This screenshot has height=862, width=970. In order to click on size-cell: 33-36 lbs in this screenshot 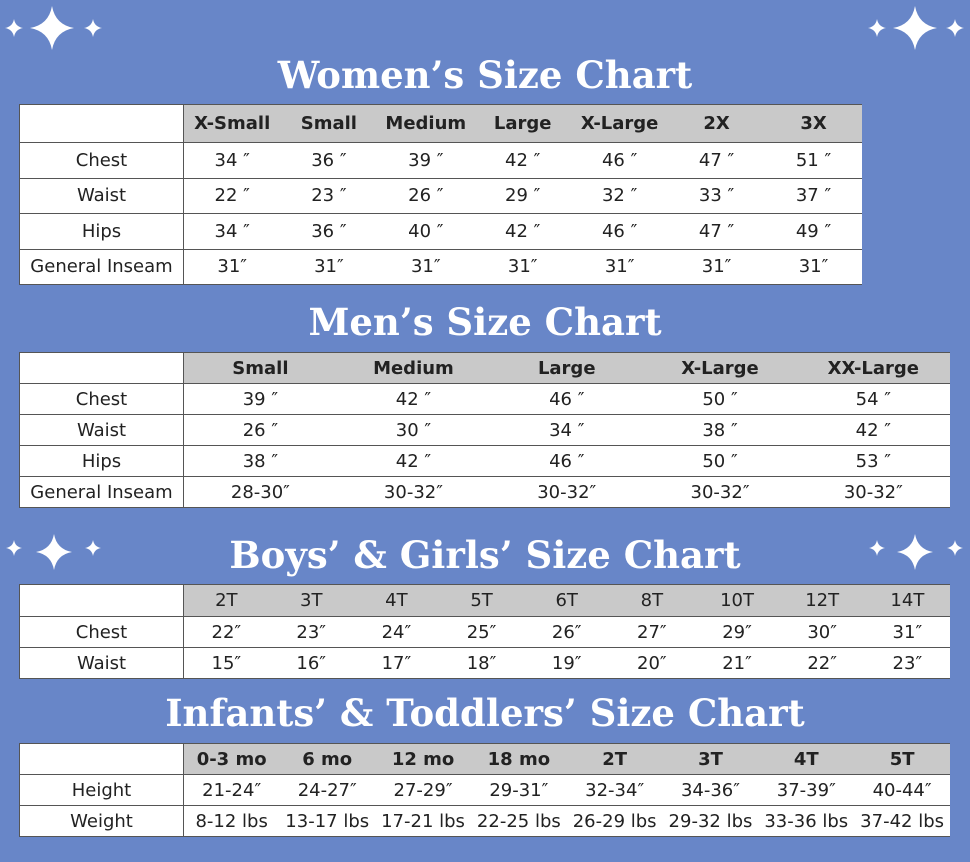, I will do `click(806, 821)`.